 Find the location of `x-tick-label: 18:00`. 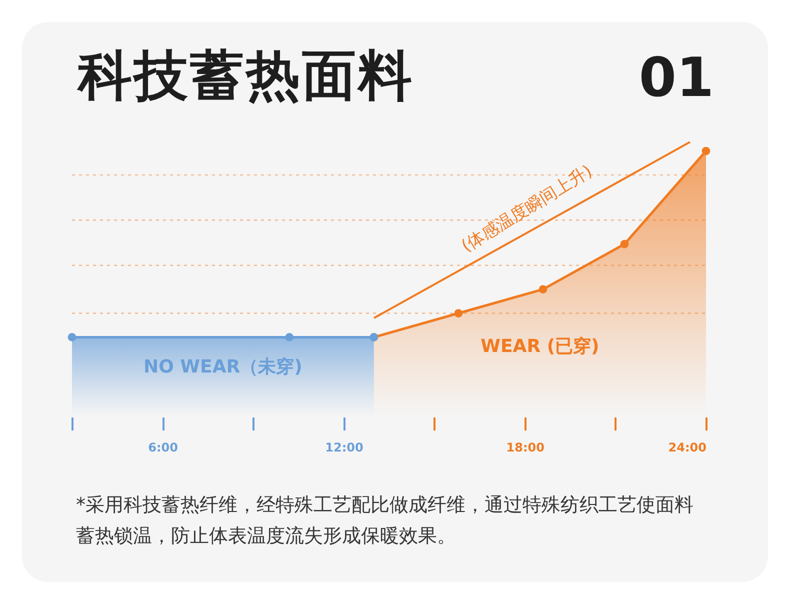

x-tick-label: 18:00 is located at coordinates (525, 447).